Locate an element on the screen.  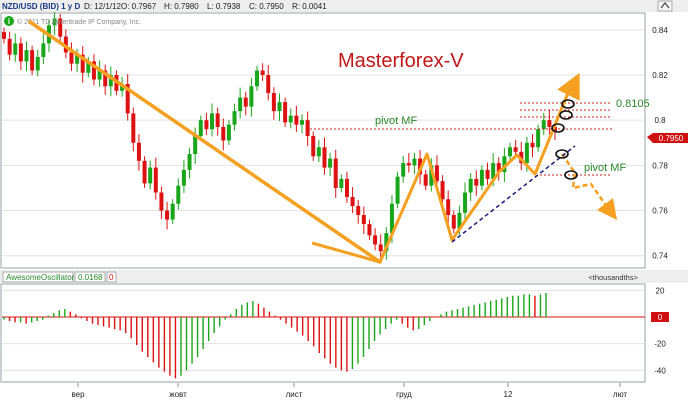
alt-scenario-arrow is located at coordinates (607, 209).